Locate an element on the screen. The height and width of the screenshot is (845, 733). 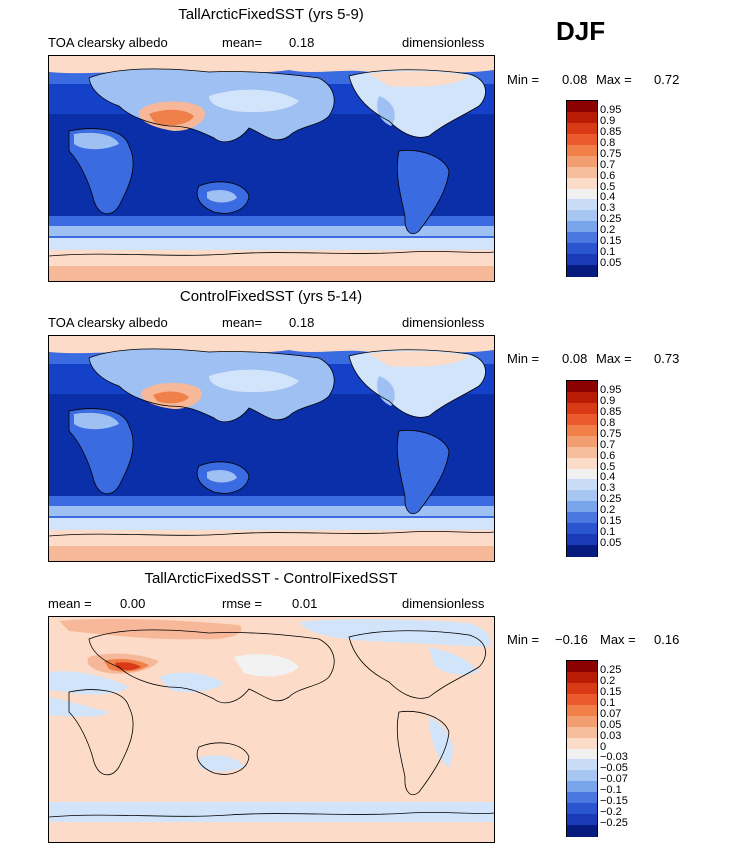
panel-1-min-value: 0.08 is located at coordinates (575, 79).